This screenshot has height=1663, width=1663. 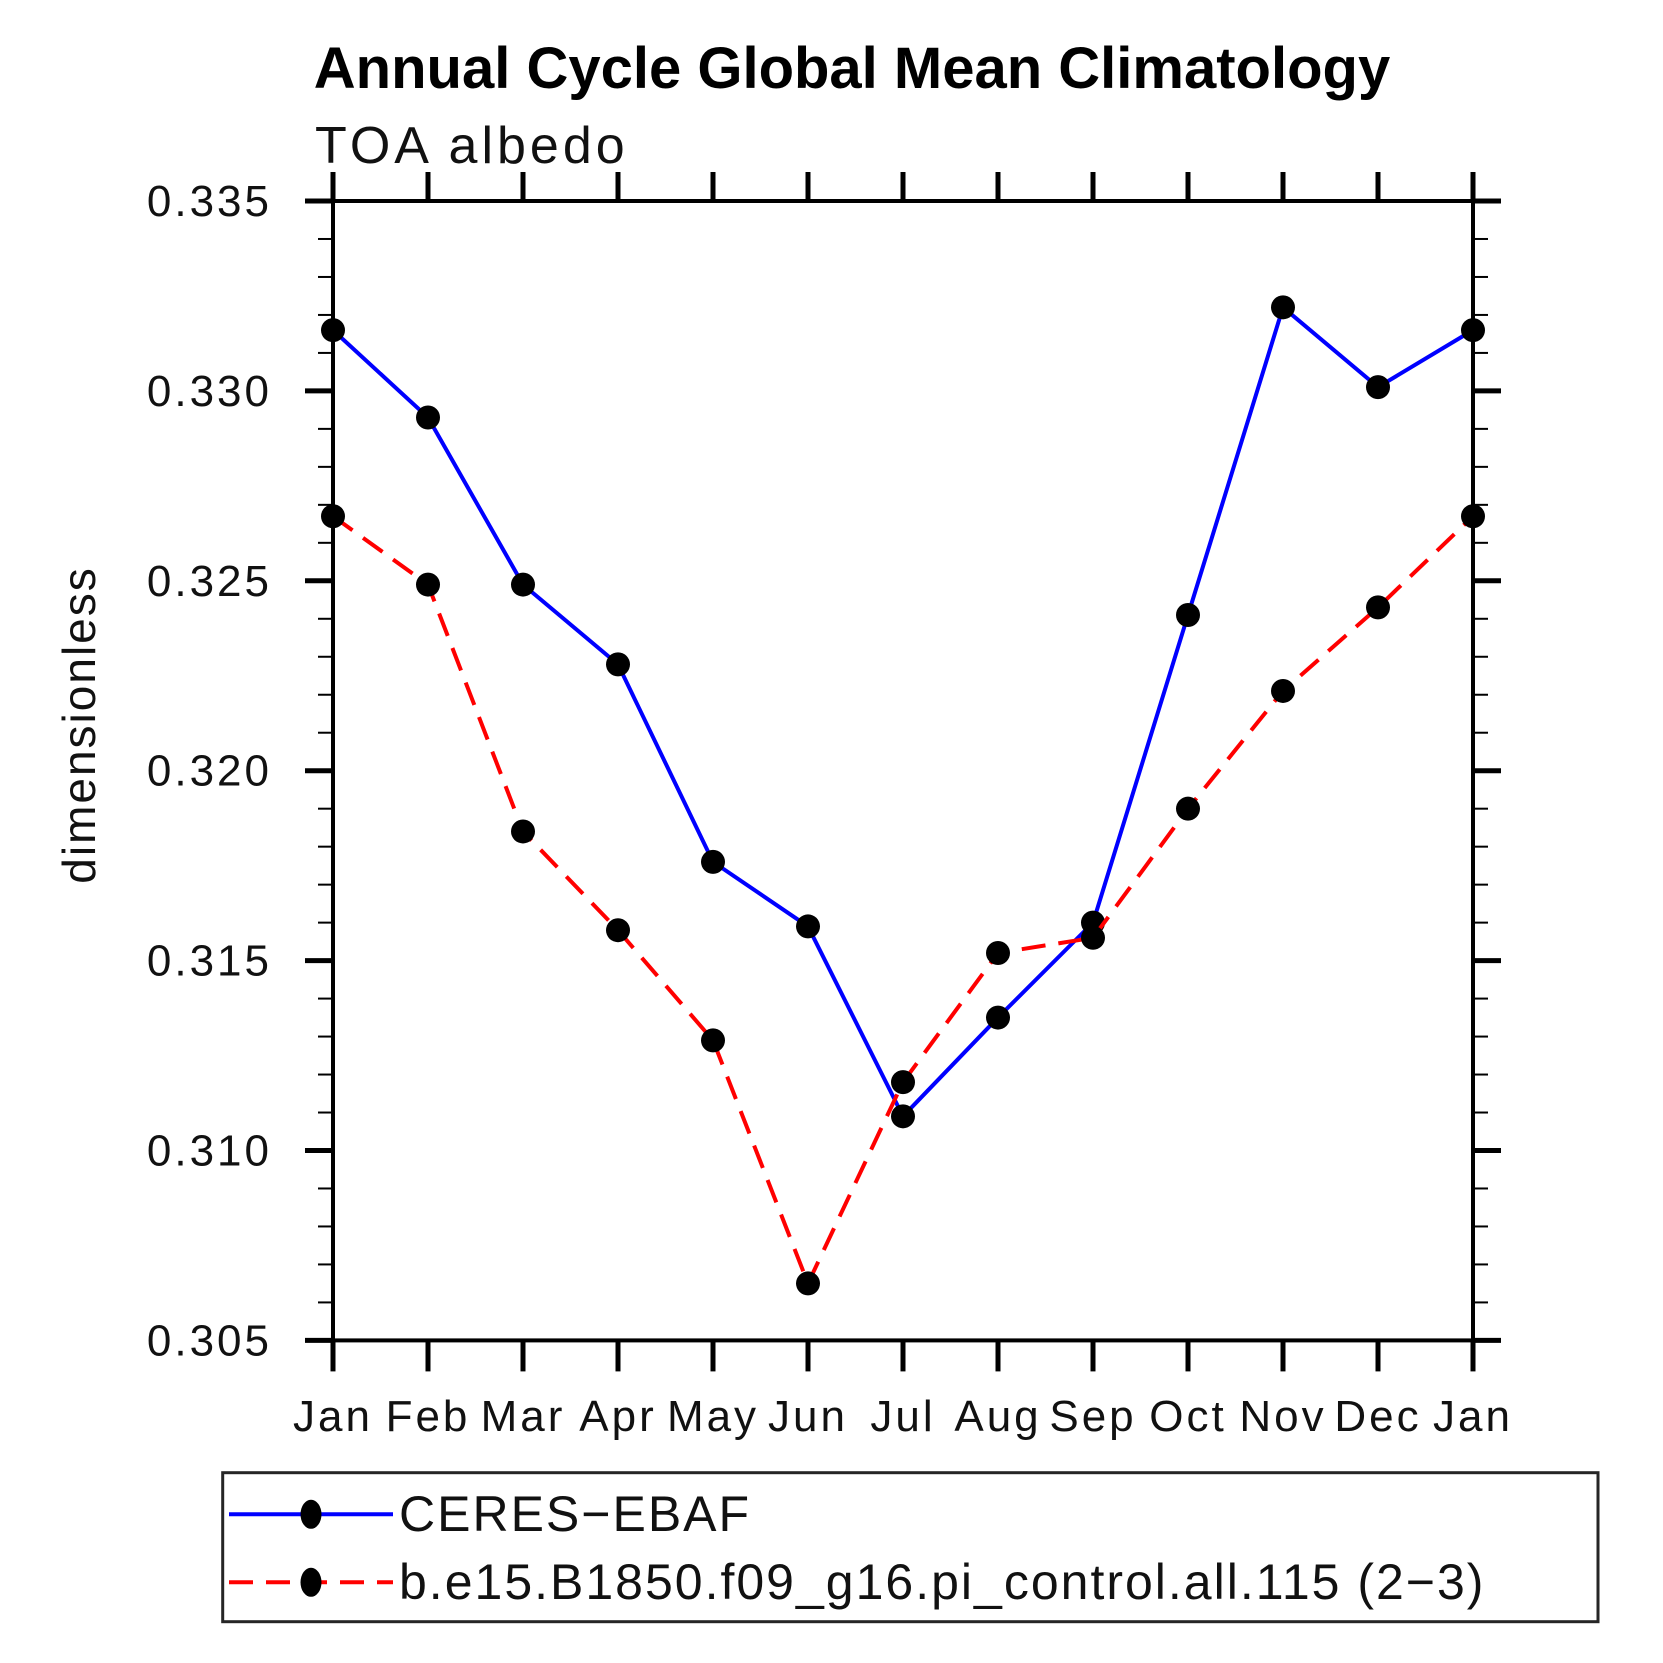 I want to click on chart-subtitle: TOA albedo, so click(x=472, y=146).